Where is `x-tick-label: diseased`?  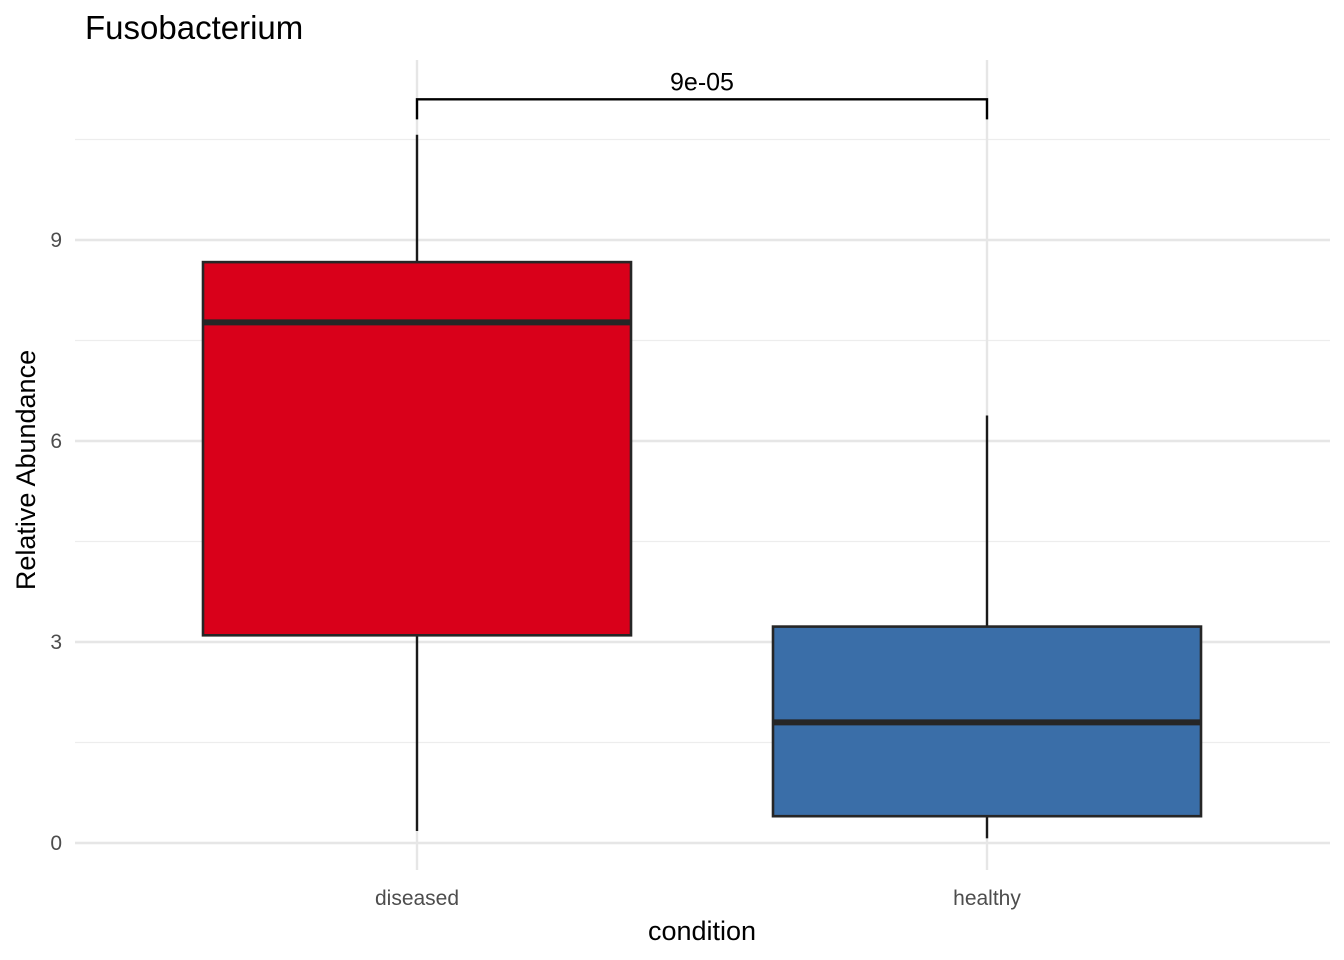
x-tick-label: diseased is located at coordinates (417, 898).